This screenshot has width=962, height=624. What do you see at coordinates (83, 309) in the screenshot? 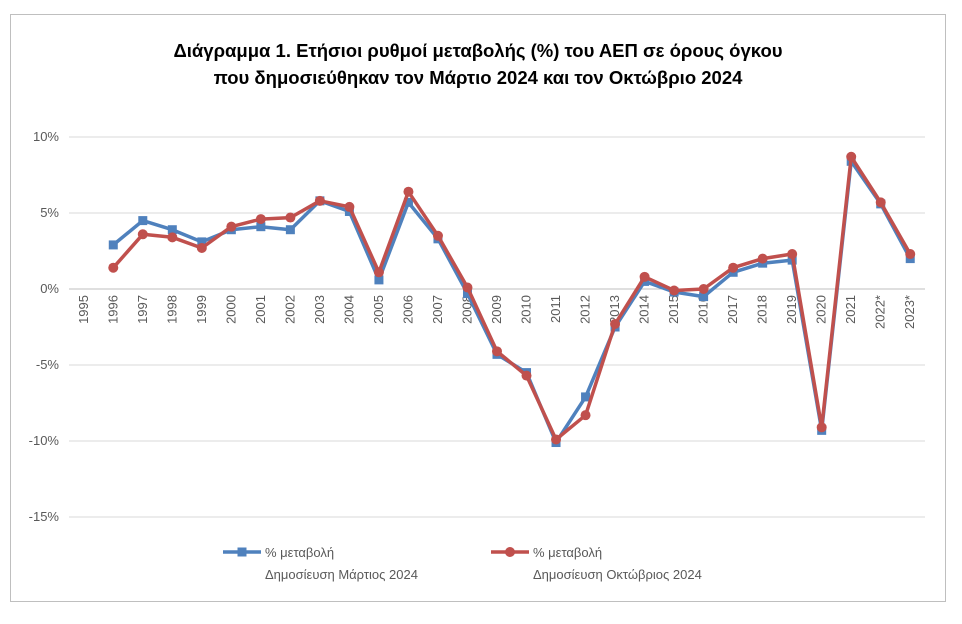
I see `x-tick-label: 1995` at bounding box center [83, 309].